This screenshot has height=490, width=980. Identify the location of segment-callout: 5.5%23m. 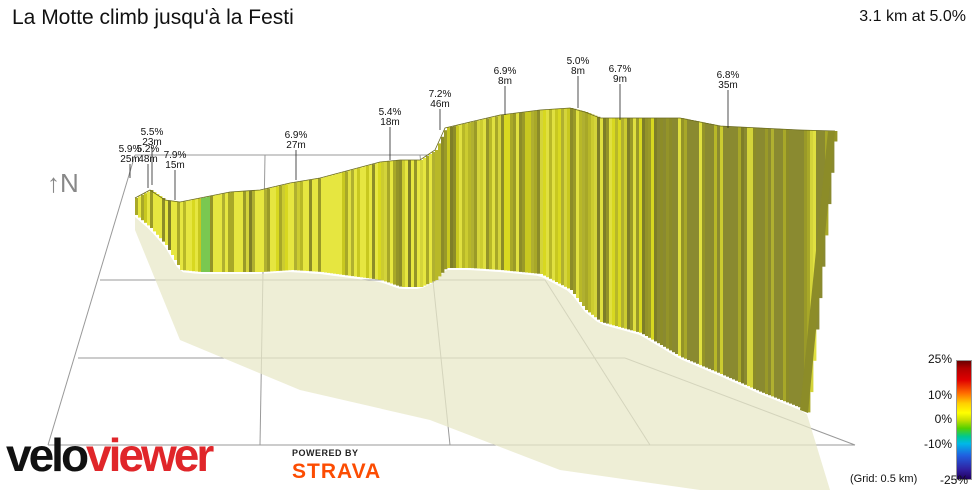
(152, 156).